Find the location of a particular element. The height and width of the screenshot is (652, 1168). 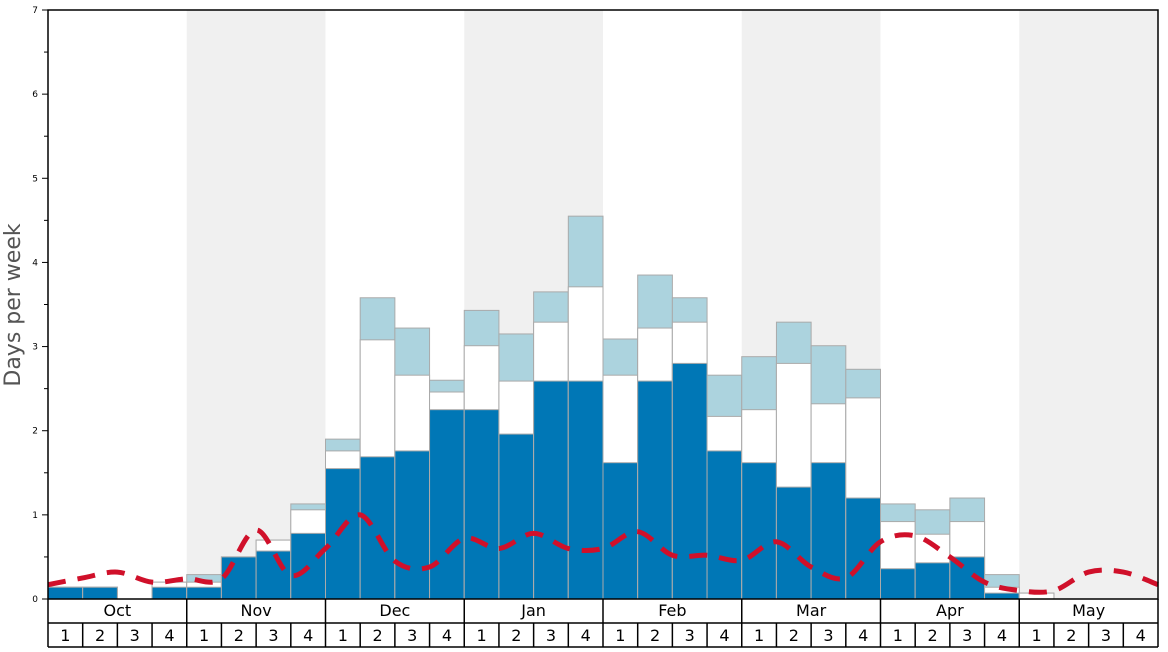

month-label-apr: Apr is located at coordinates (950, 610).